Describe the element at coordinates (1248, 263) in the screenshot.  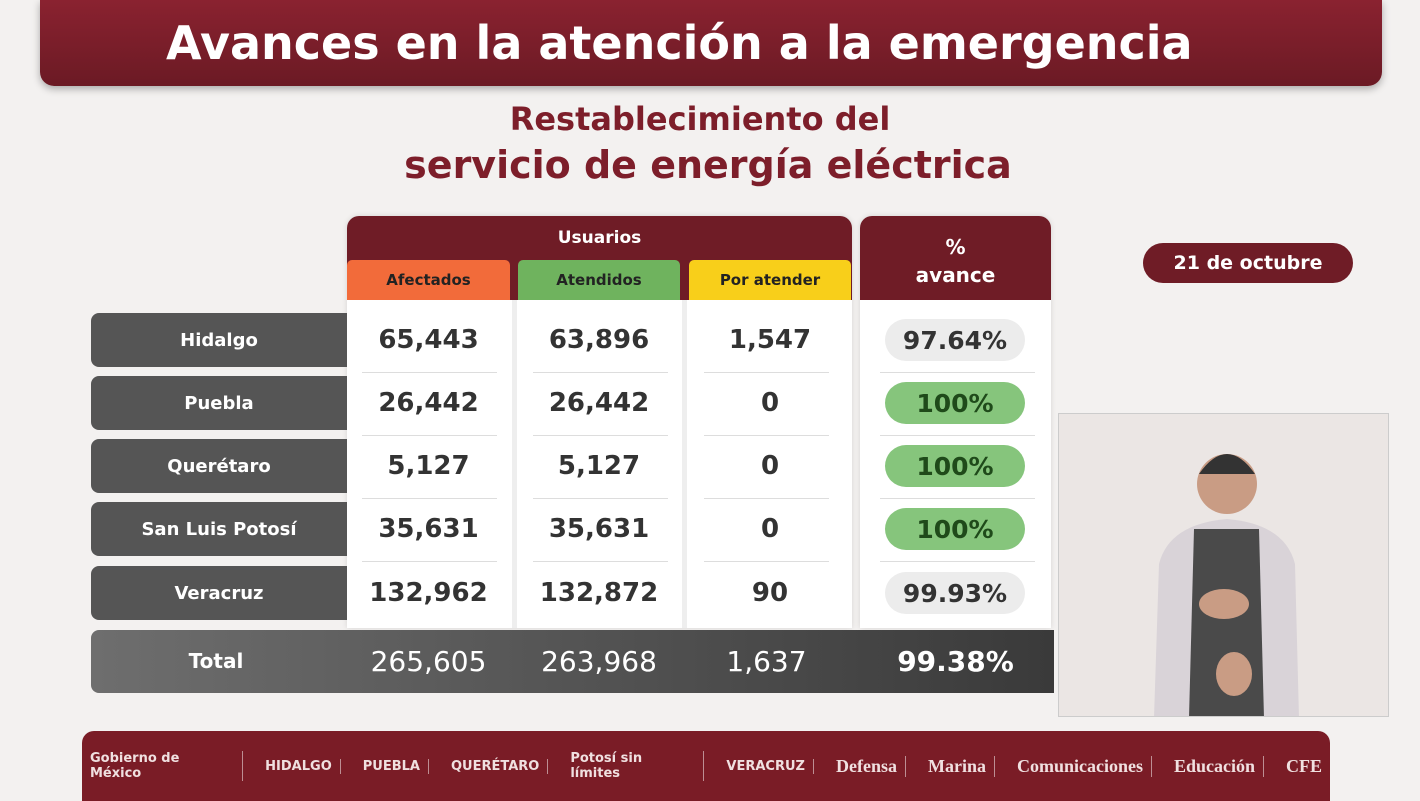
I see `date-badge: 21 de octubre` at that location.